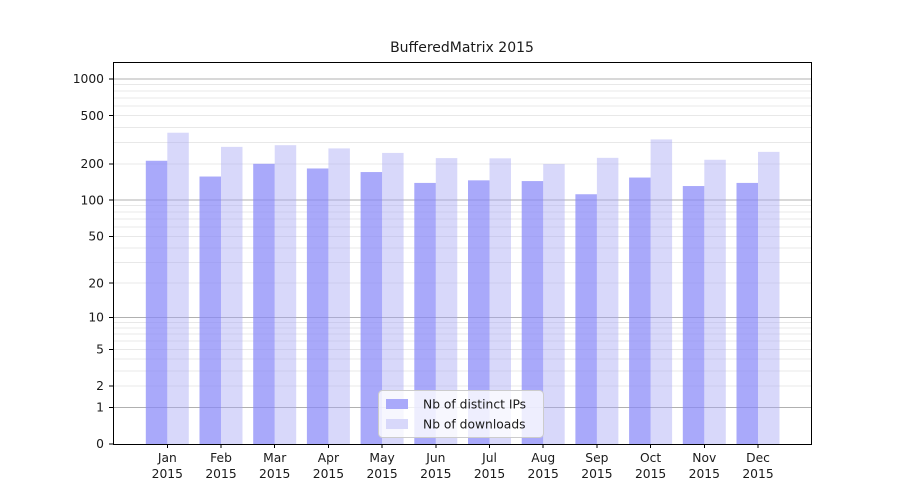 This screenshot has width=900, height=500. Describe the element at coordinates (100, 444) in the screenshot. I see `y-tick-label: 0` at that location.